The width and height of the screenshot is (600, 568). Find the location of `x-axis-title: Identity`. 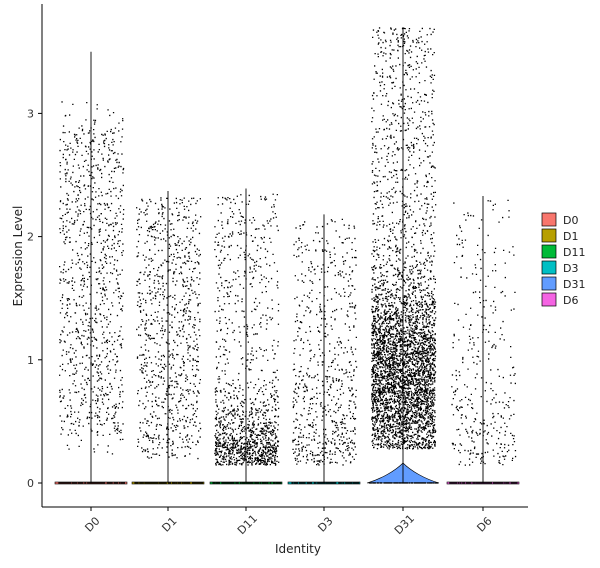

x-axis-title: Identity is located at coordinates (298, 549).